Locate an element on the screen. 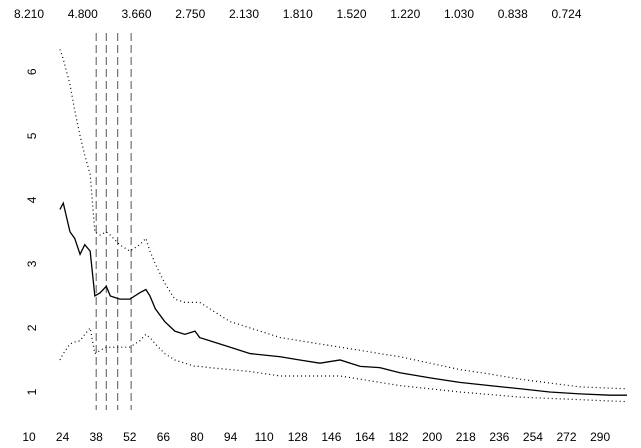  x-tick-label: 24 is located at coordinates (63, 437).